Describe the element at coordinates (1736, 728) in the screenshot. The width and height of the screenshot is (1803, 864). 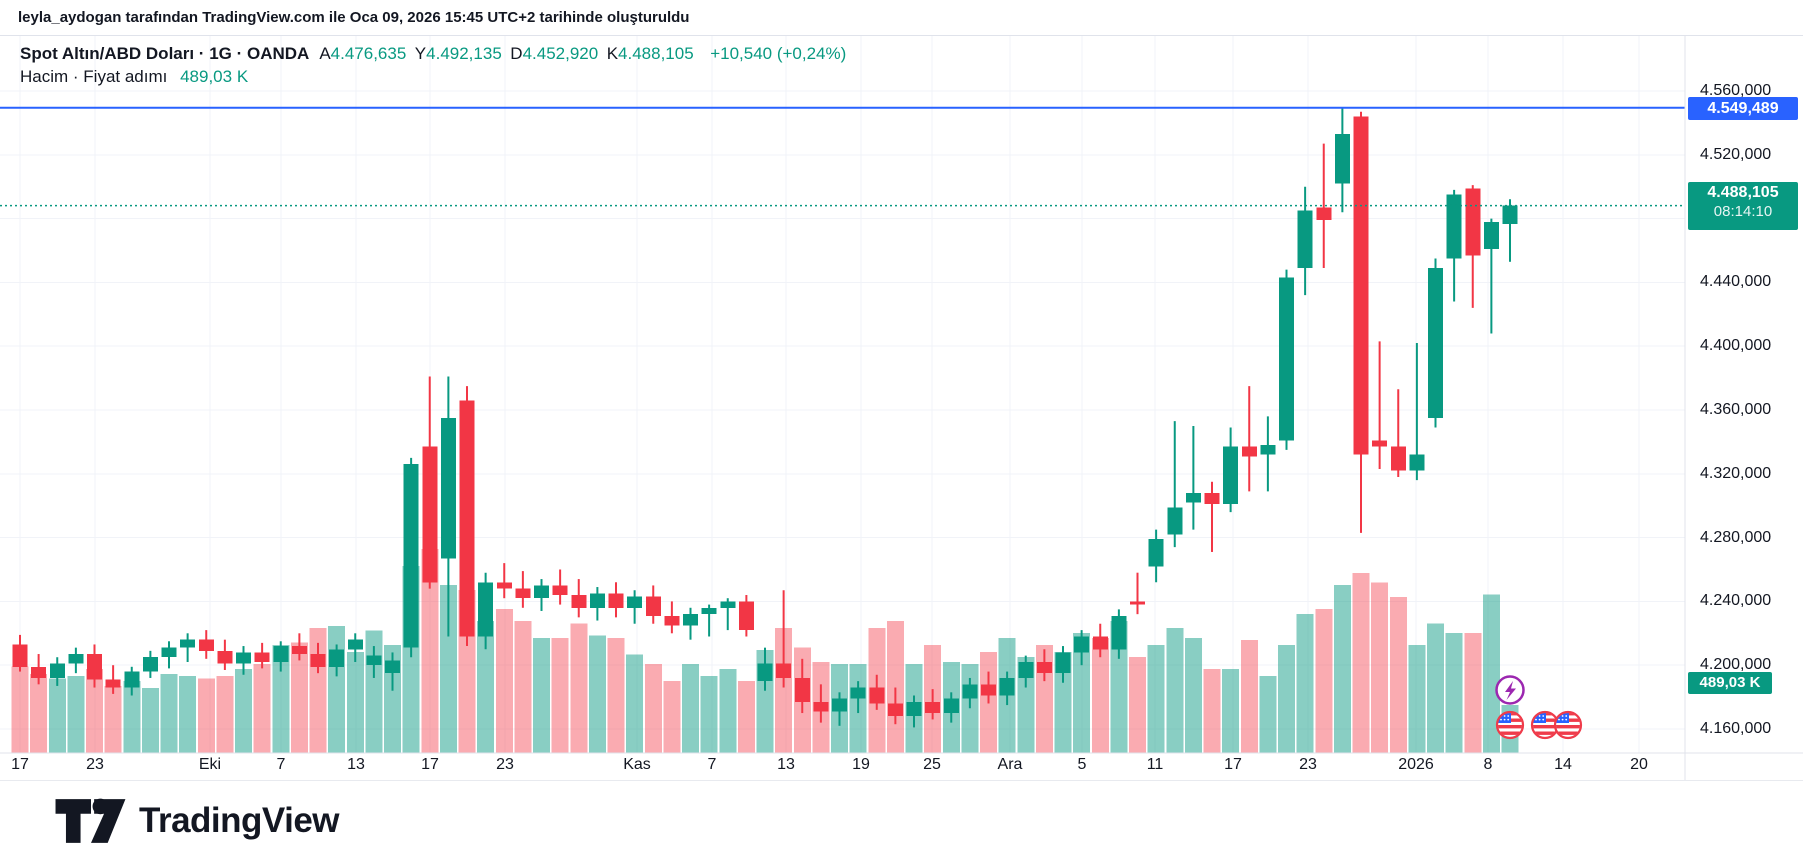
I see `price-tick-label: 4.160,000` at that location.